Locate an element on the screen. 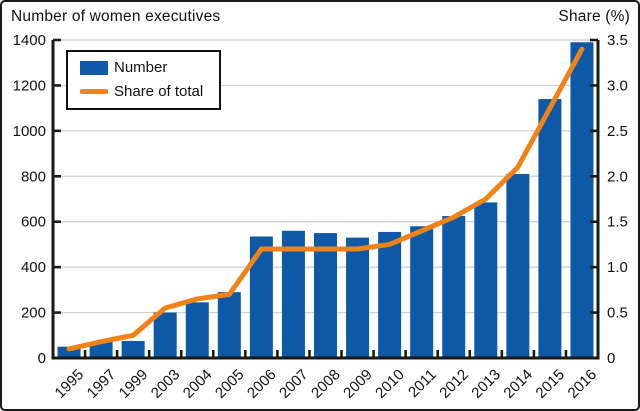  left-tick-label: 600 is located at coordinates (33, 222).